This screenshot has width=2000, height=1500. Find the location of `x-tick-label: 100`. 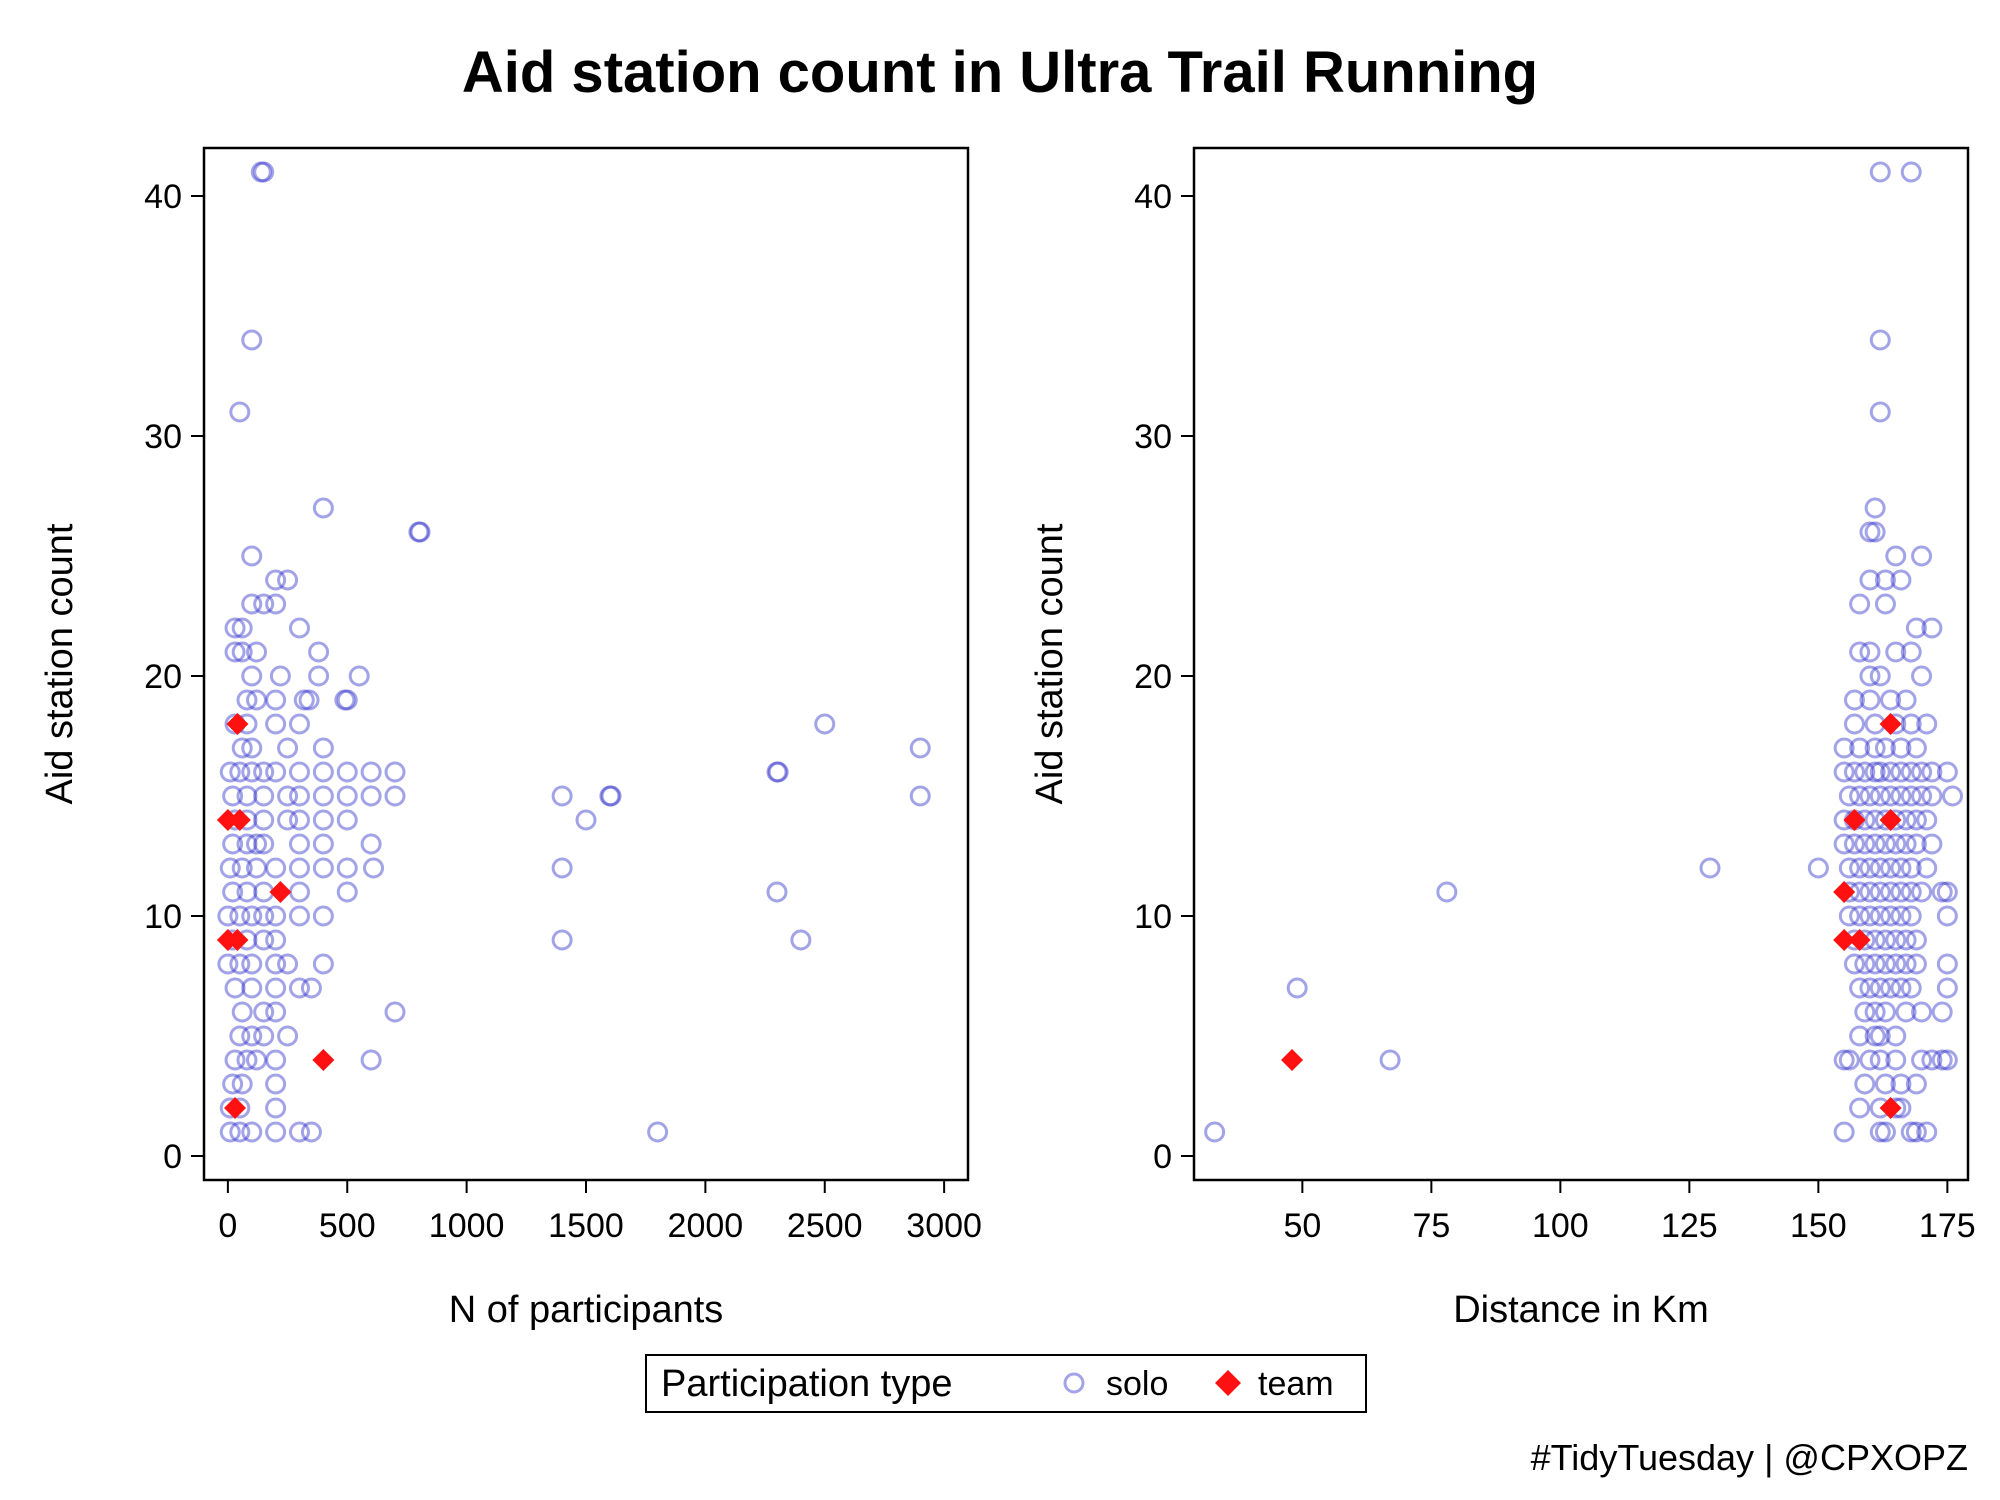

x-tick-label: 100 is located at coordinates (1560, 1226).